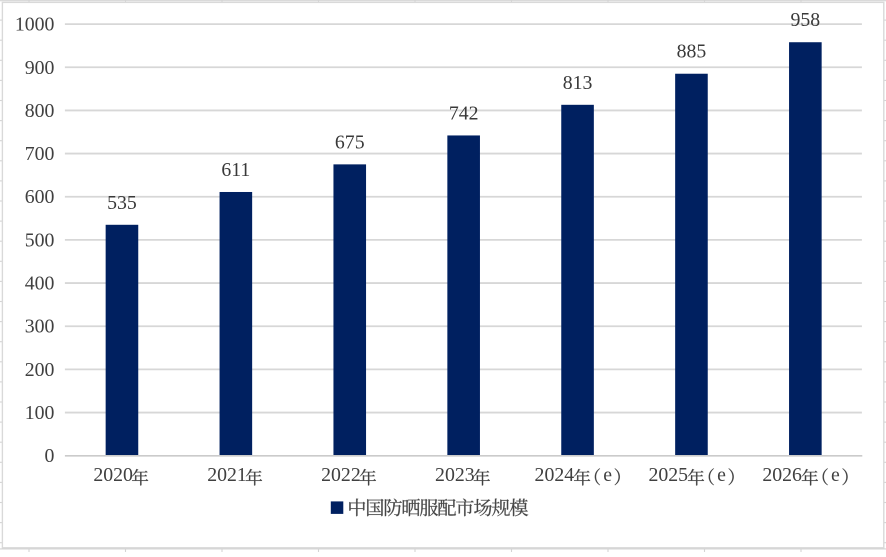 The image size is (886, 557). Describe the element at coordinates (782, 475) in the screenshot. I see `svg-text: 2026` at that location.